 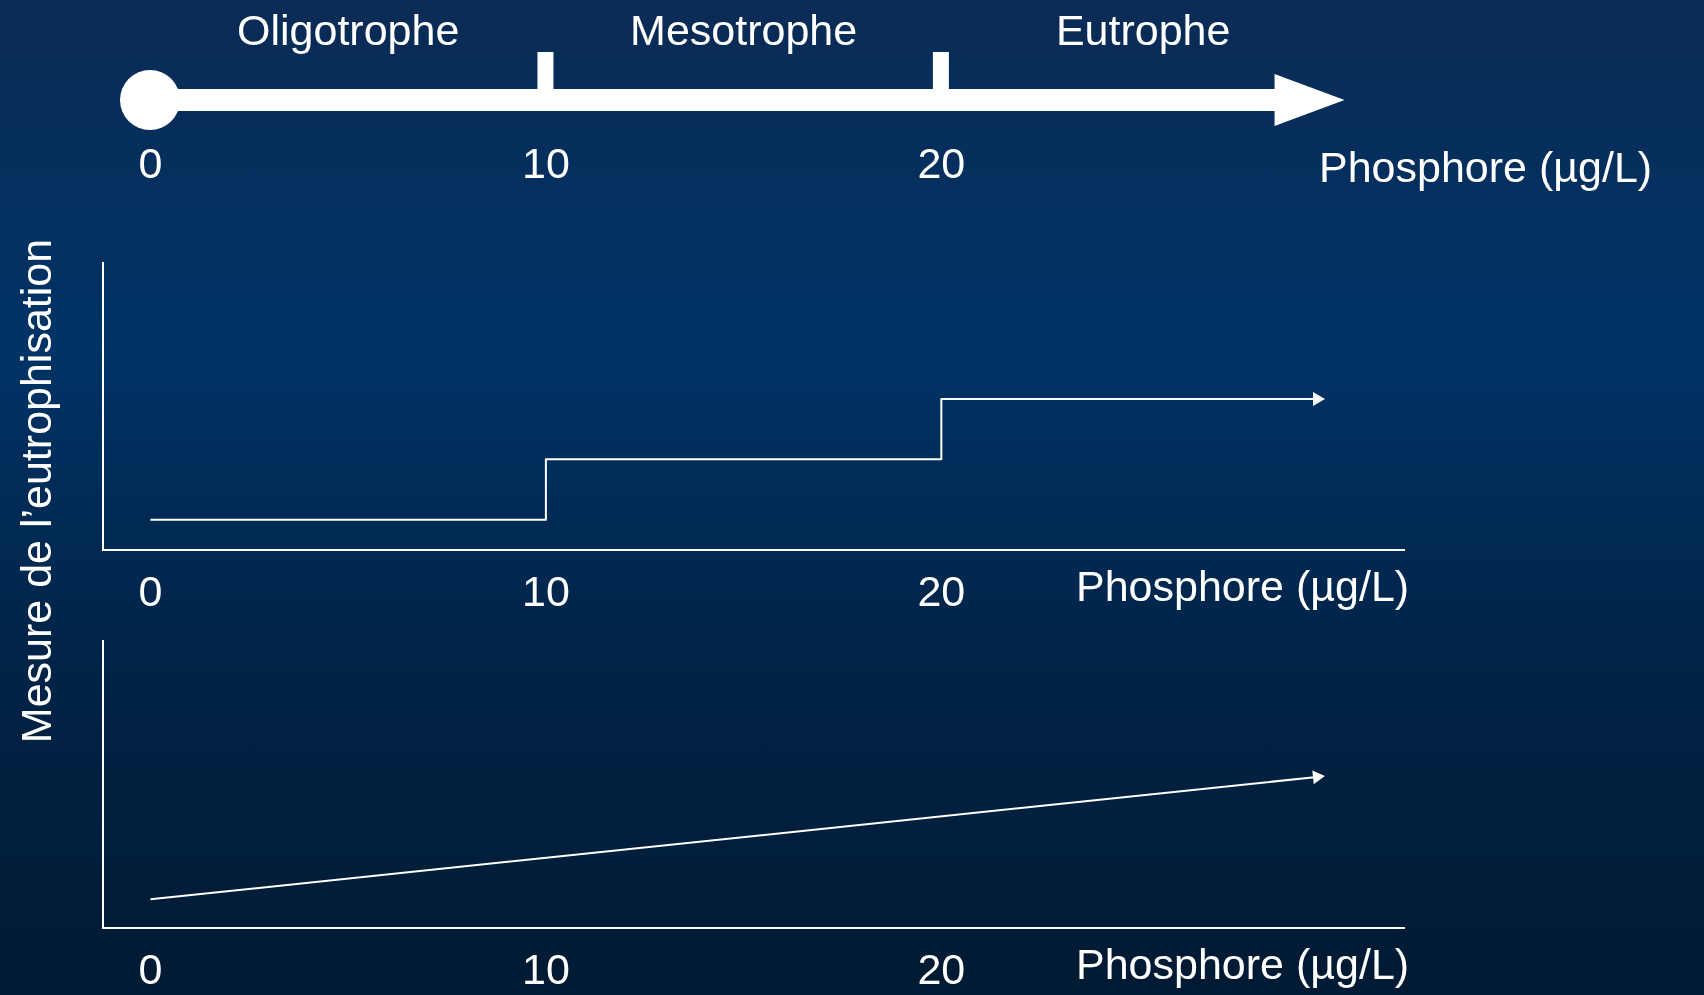 I want to click on x2-axis-title: Phosphore (µg/L), so click(x=1486, y=167).